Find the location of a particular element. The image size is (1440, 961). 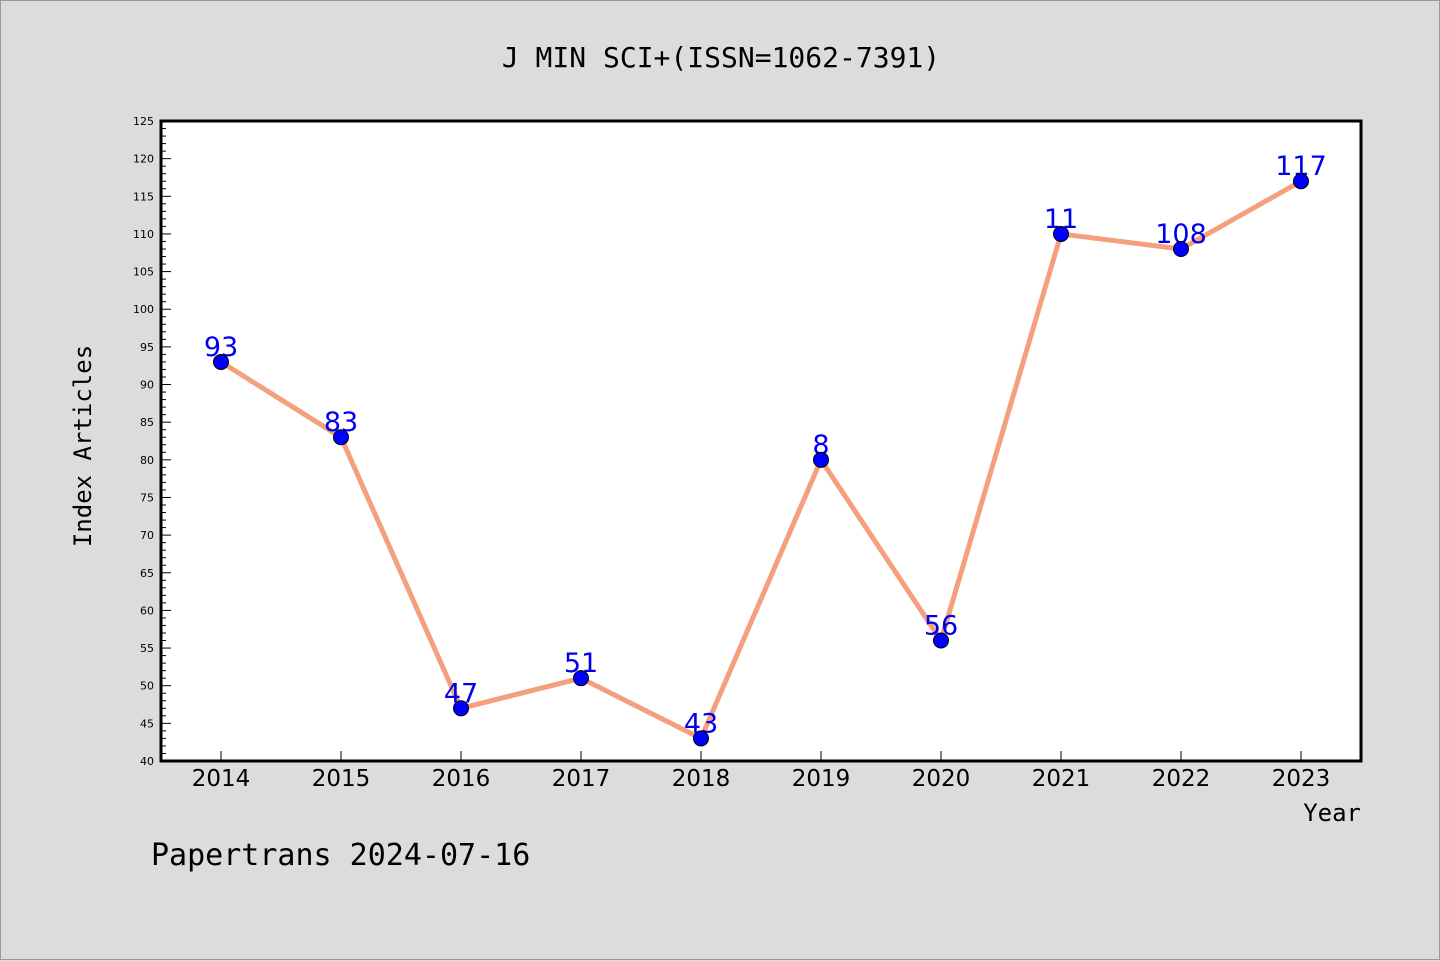

y-tick-label: 90 is located at coordinates (147, 385).